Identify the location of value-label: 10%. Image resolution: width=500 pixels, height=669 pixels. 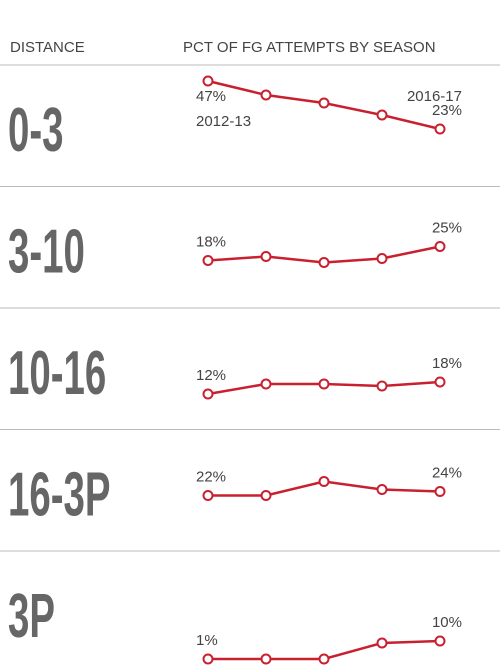
(447, 622).